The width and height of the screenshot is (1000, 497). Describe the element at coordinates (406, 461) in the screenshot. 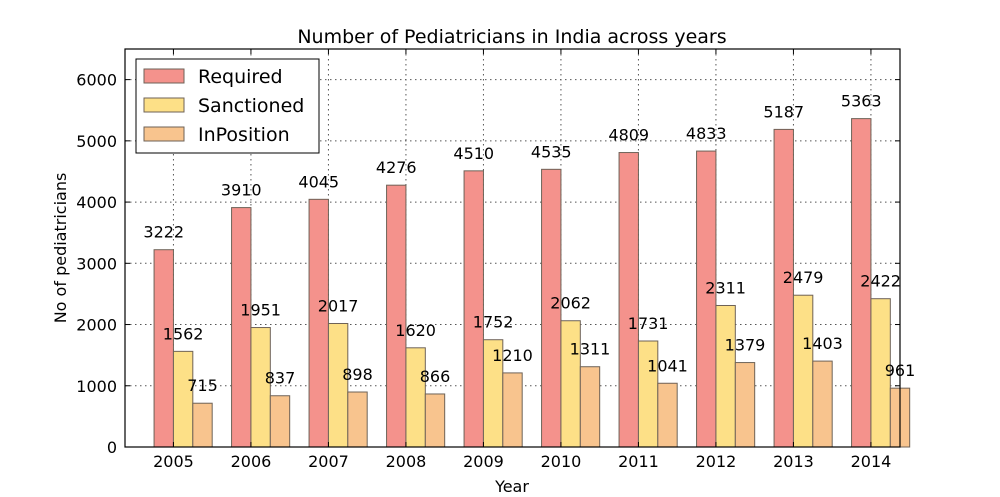

I see `x-tick-label: 2008` at that location.